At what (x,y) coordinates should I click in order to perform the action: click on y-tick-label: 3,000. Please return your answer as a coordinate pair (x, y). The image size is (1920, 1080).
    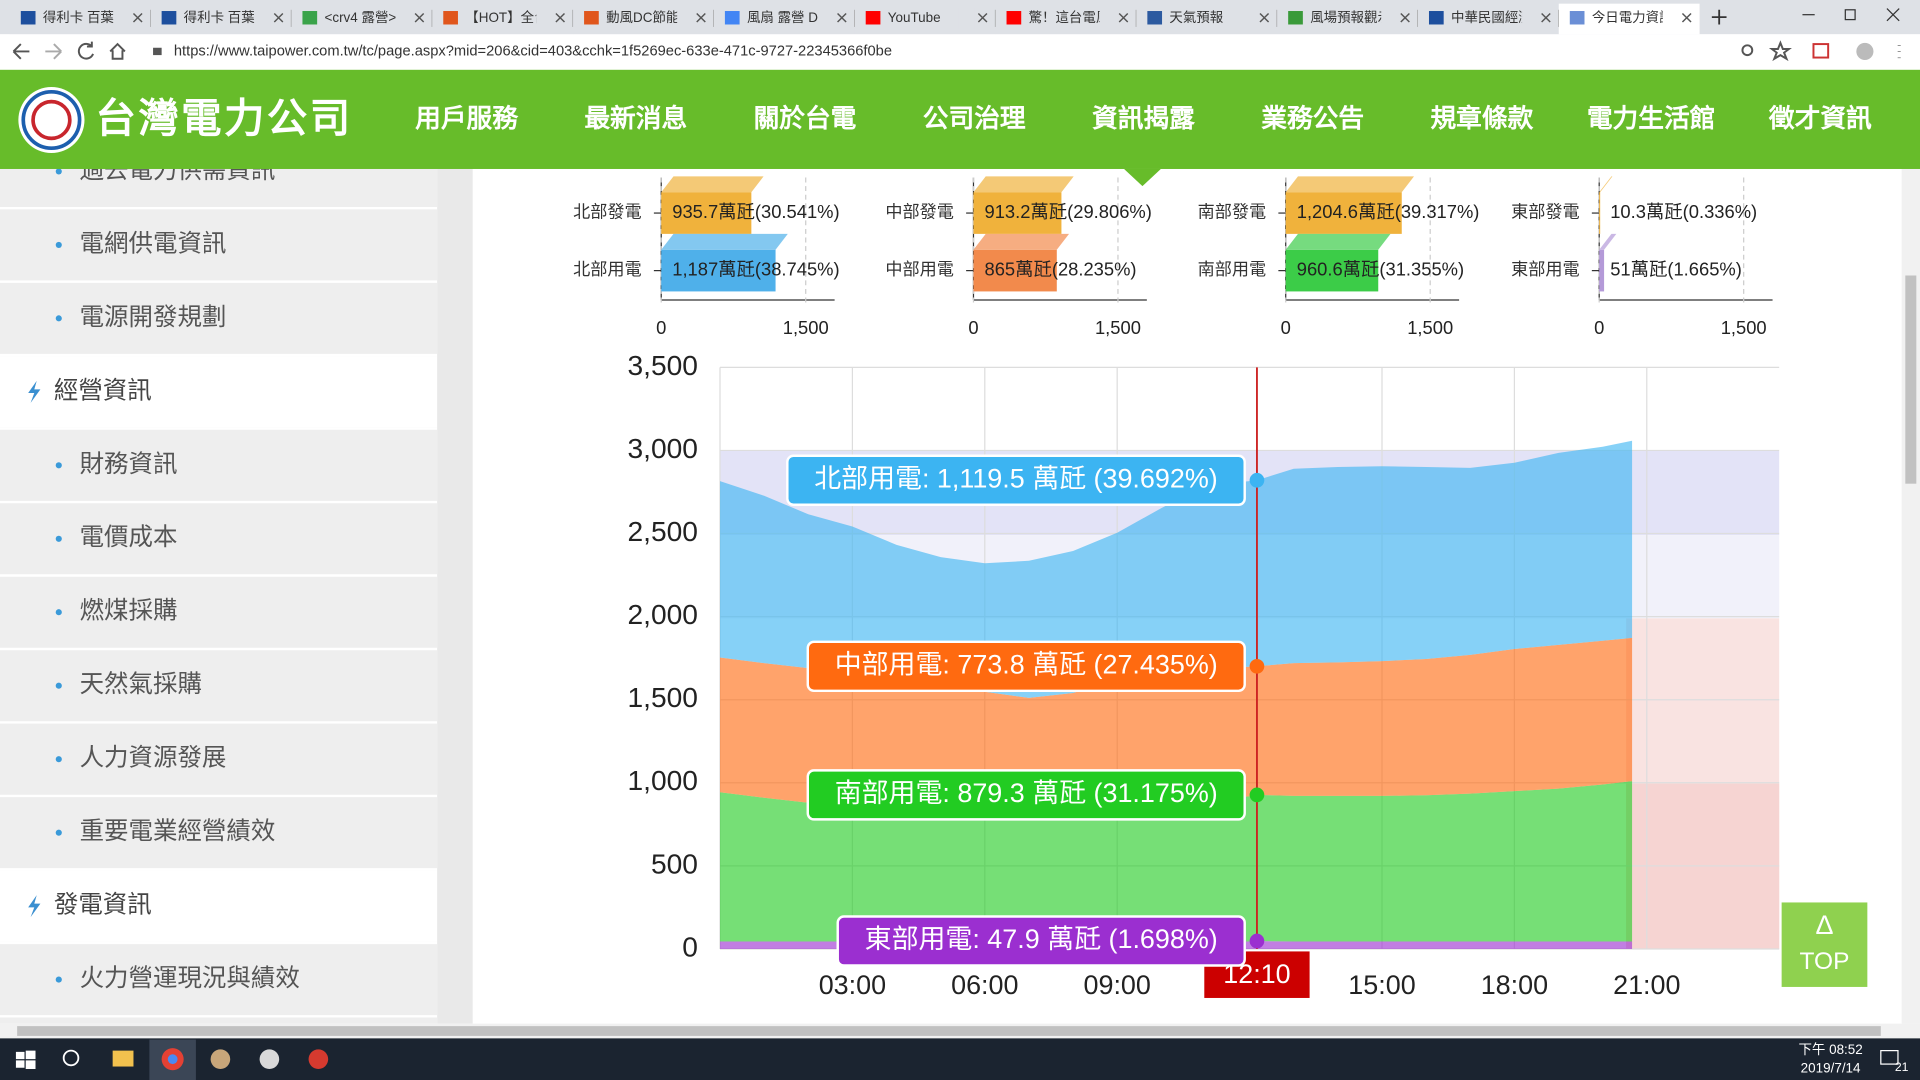
    Looking at the image, I should click on (662, 448).